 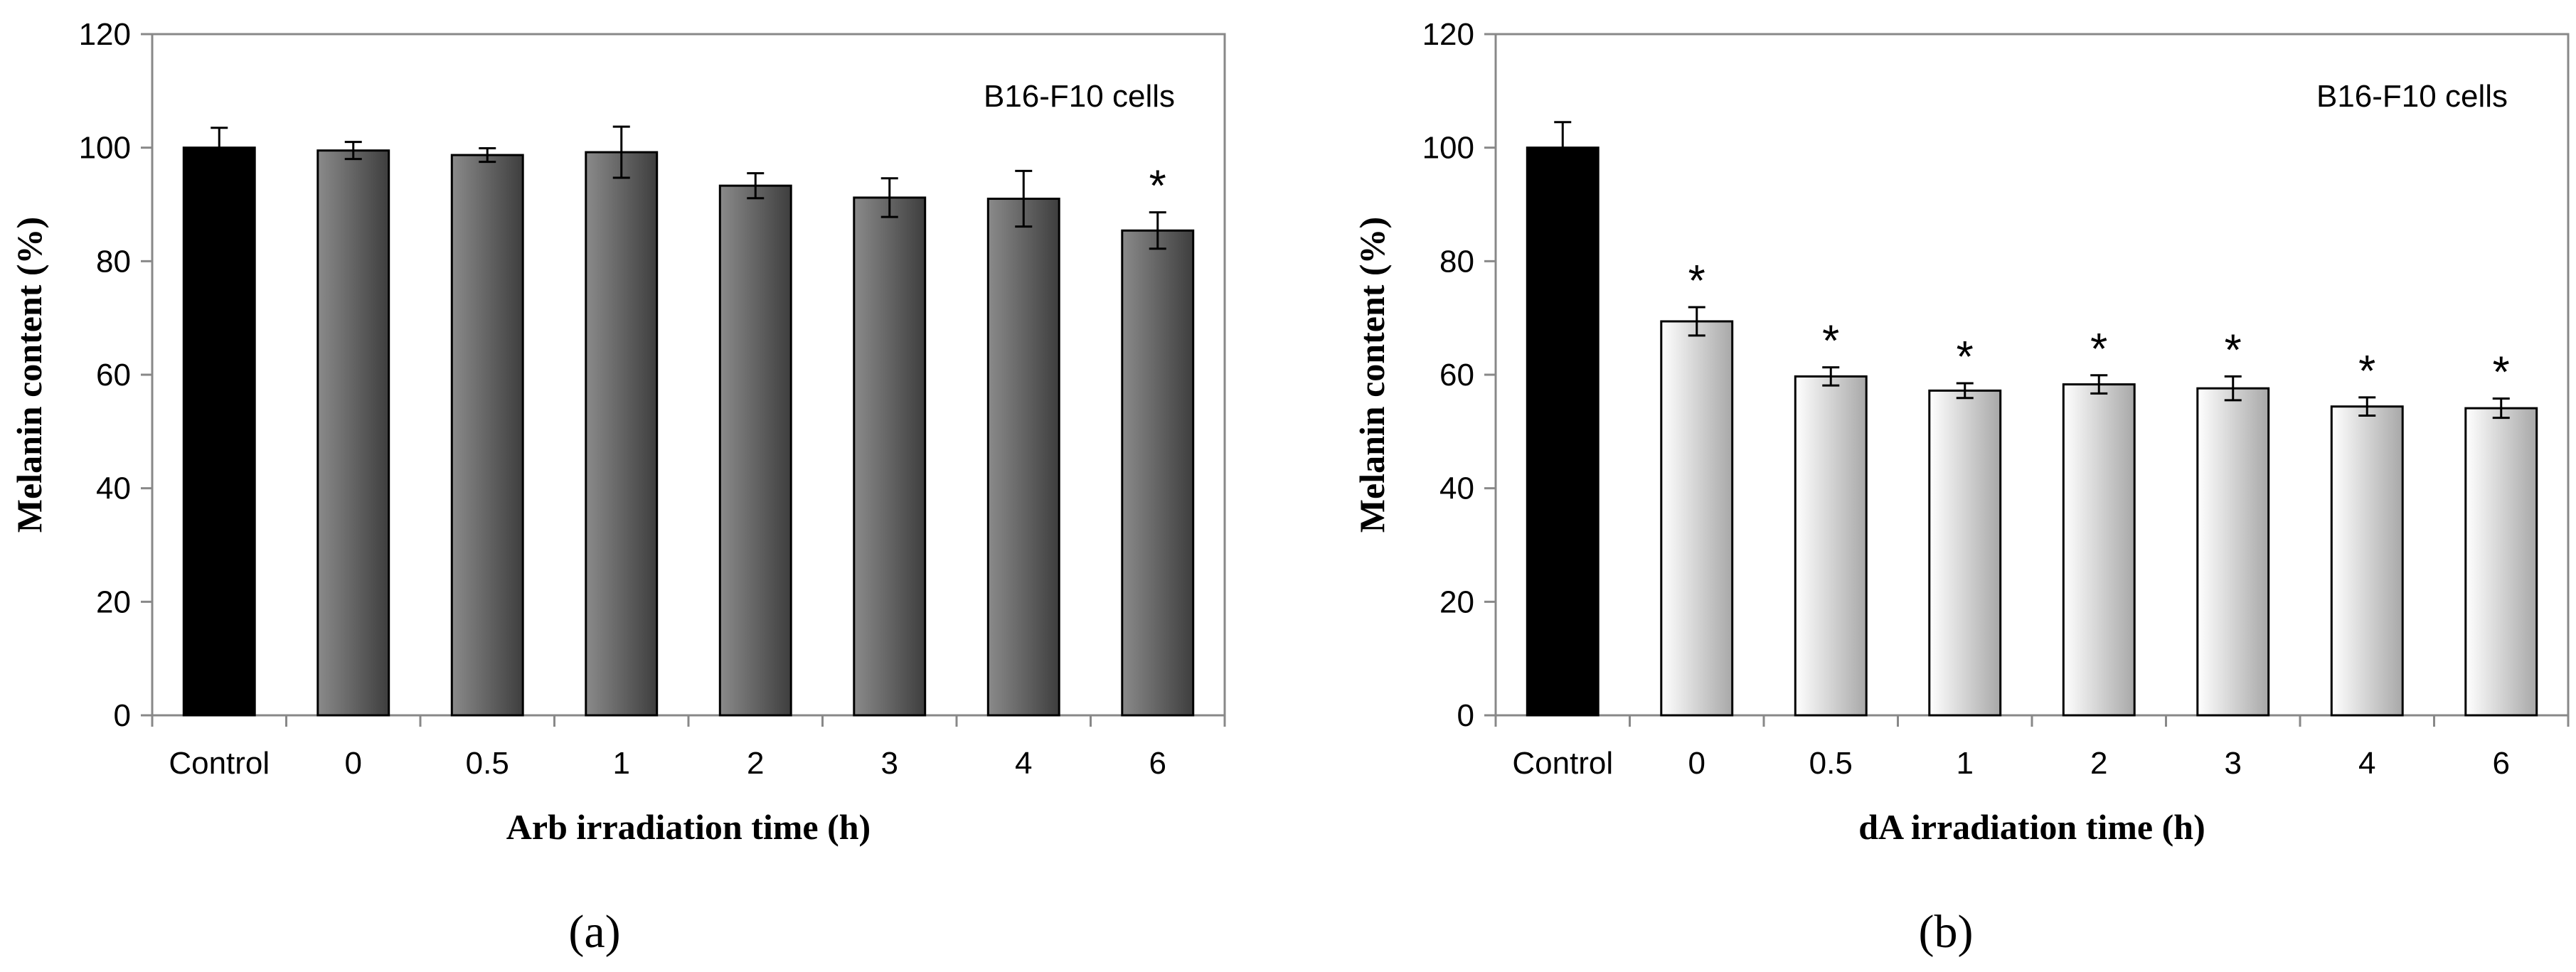 I want to click on significance-markers: * * * * * * *, so click(x=2099, y=327).